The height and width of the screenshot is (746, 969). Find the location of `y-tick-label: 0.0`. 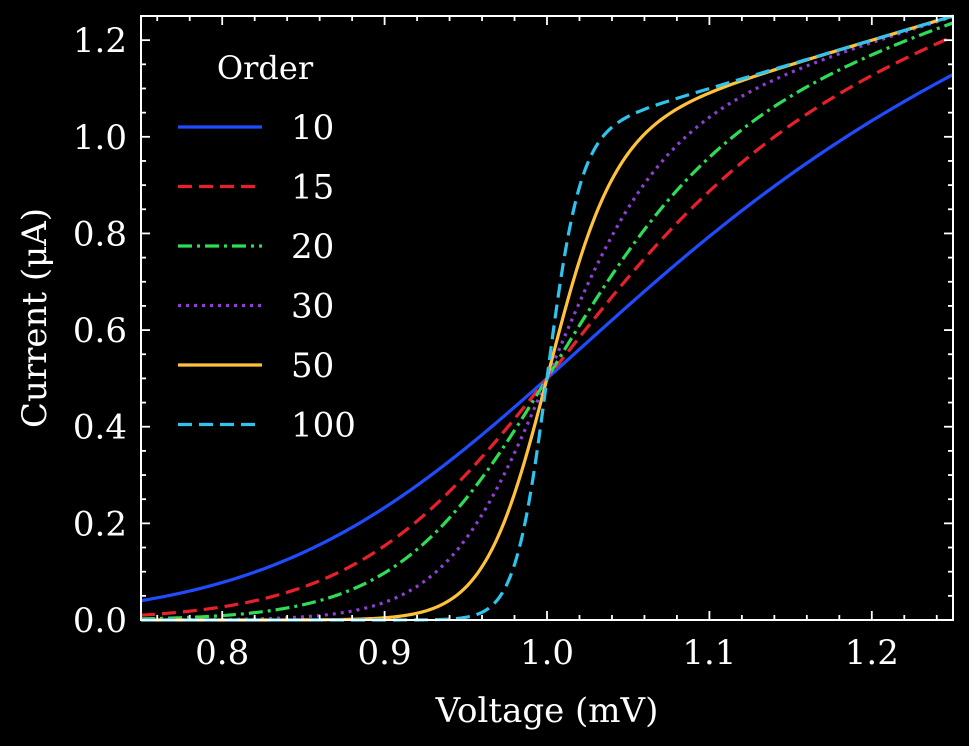

y-tick-label: 0.0 is located at coordinates (100, 621).